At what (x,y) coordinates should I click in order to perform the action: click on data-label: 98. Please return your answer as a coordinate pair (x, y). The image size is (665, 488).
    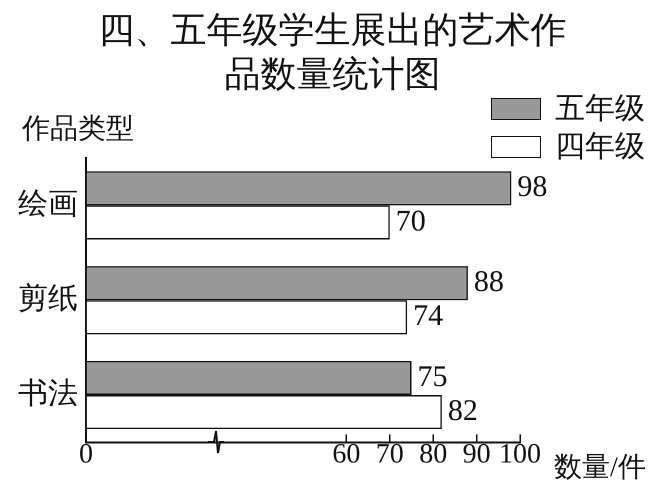
    Looking at the image, I should click on (532, 187).